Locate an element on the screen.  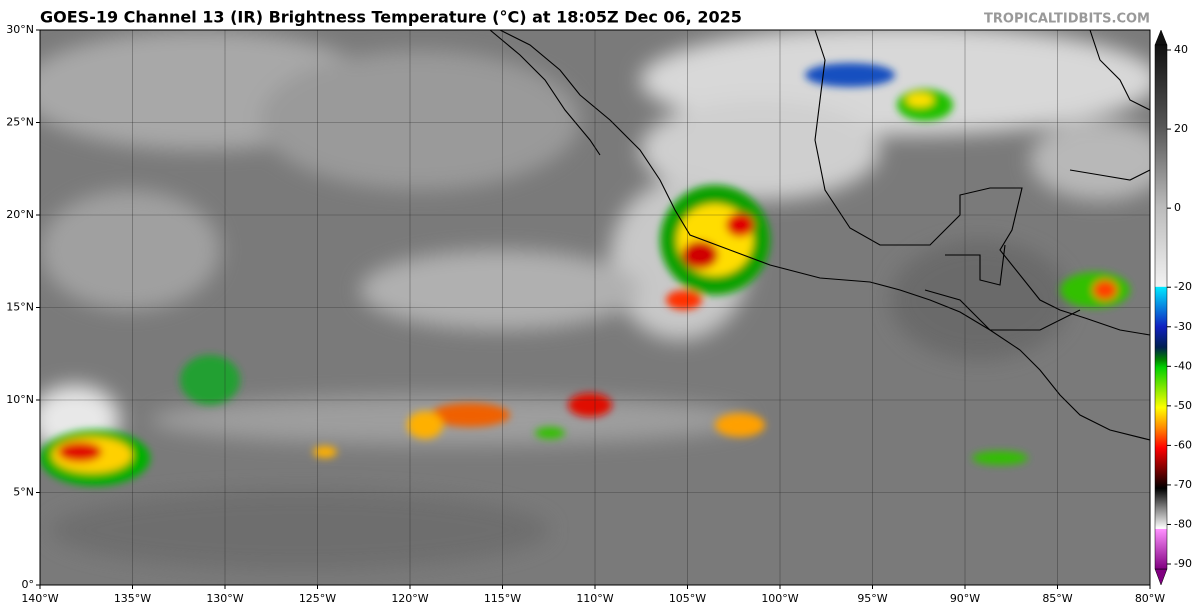
lon-tick-label: 100°W is located at coordinates (779, 598).